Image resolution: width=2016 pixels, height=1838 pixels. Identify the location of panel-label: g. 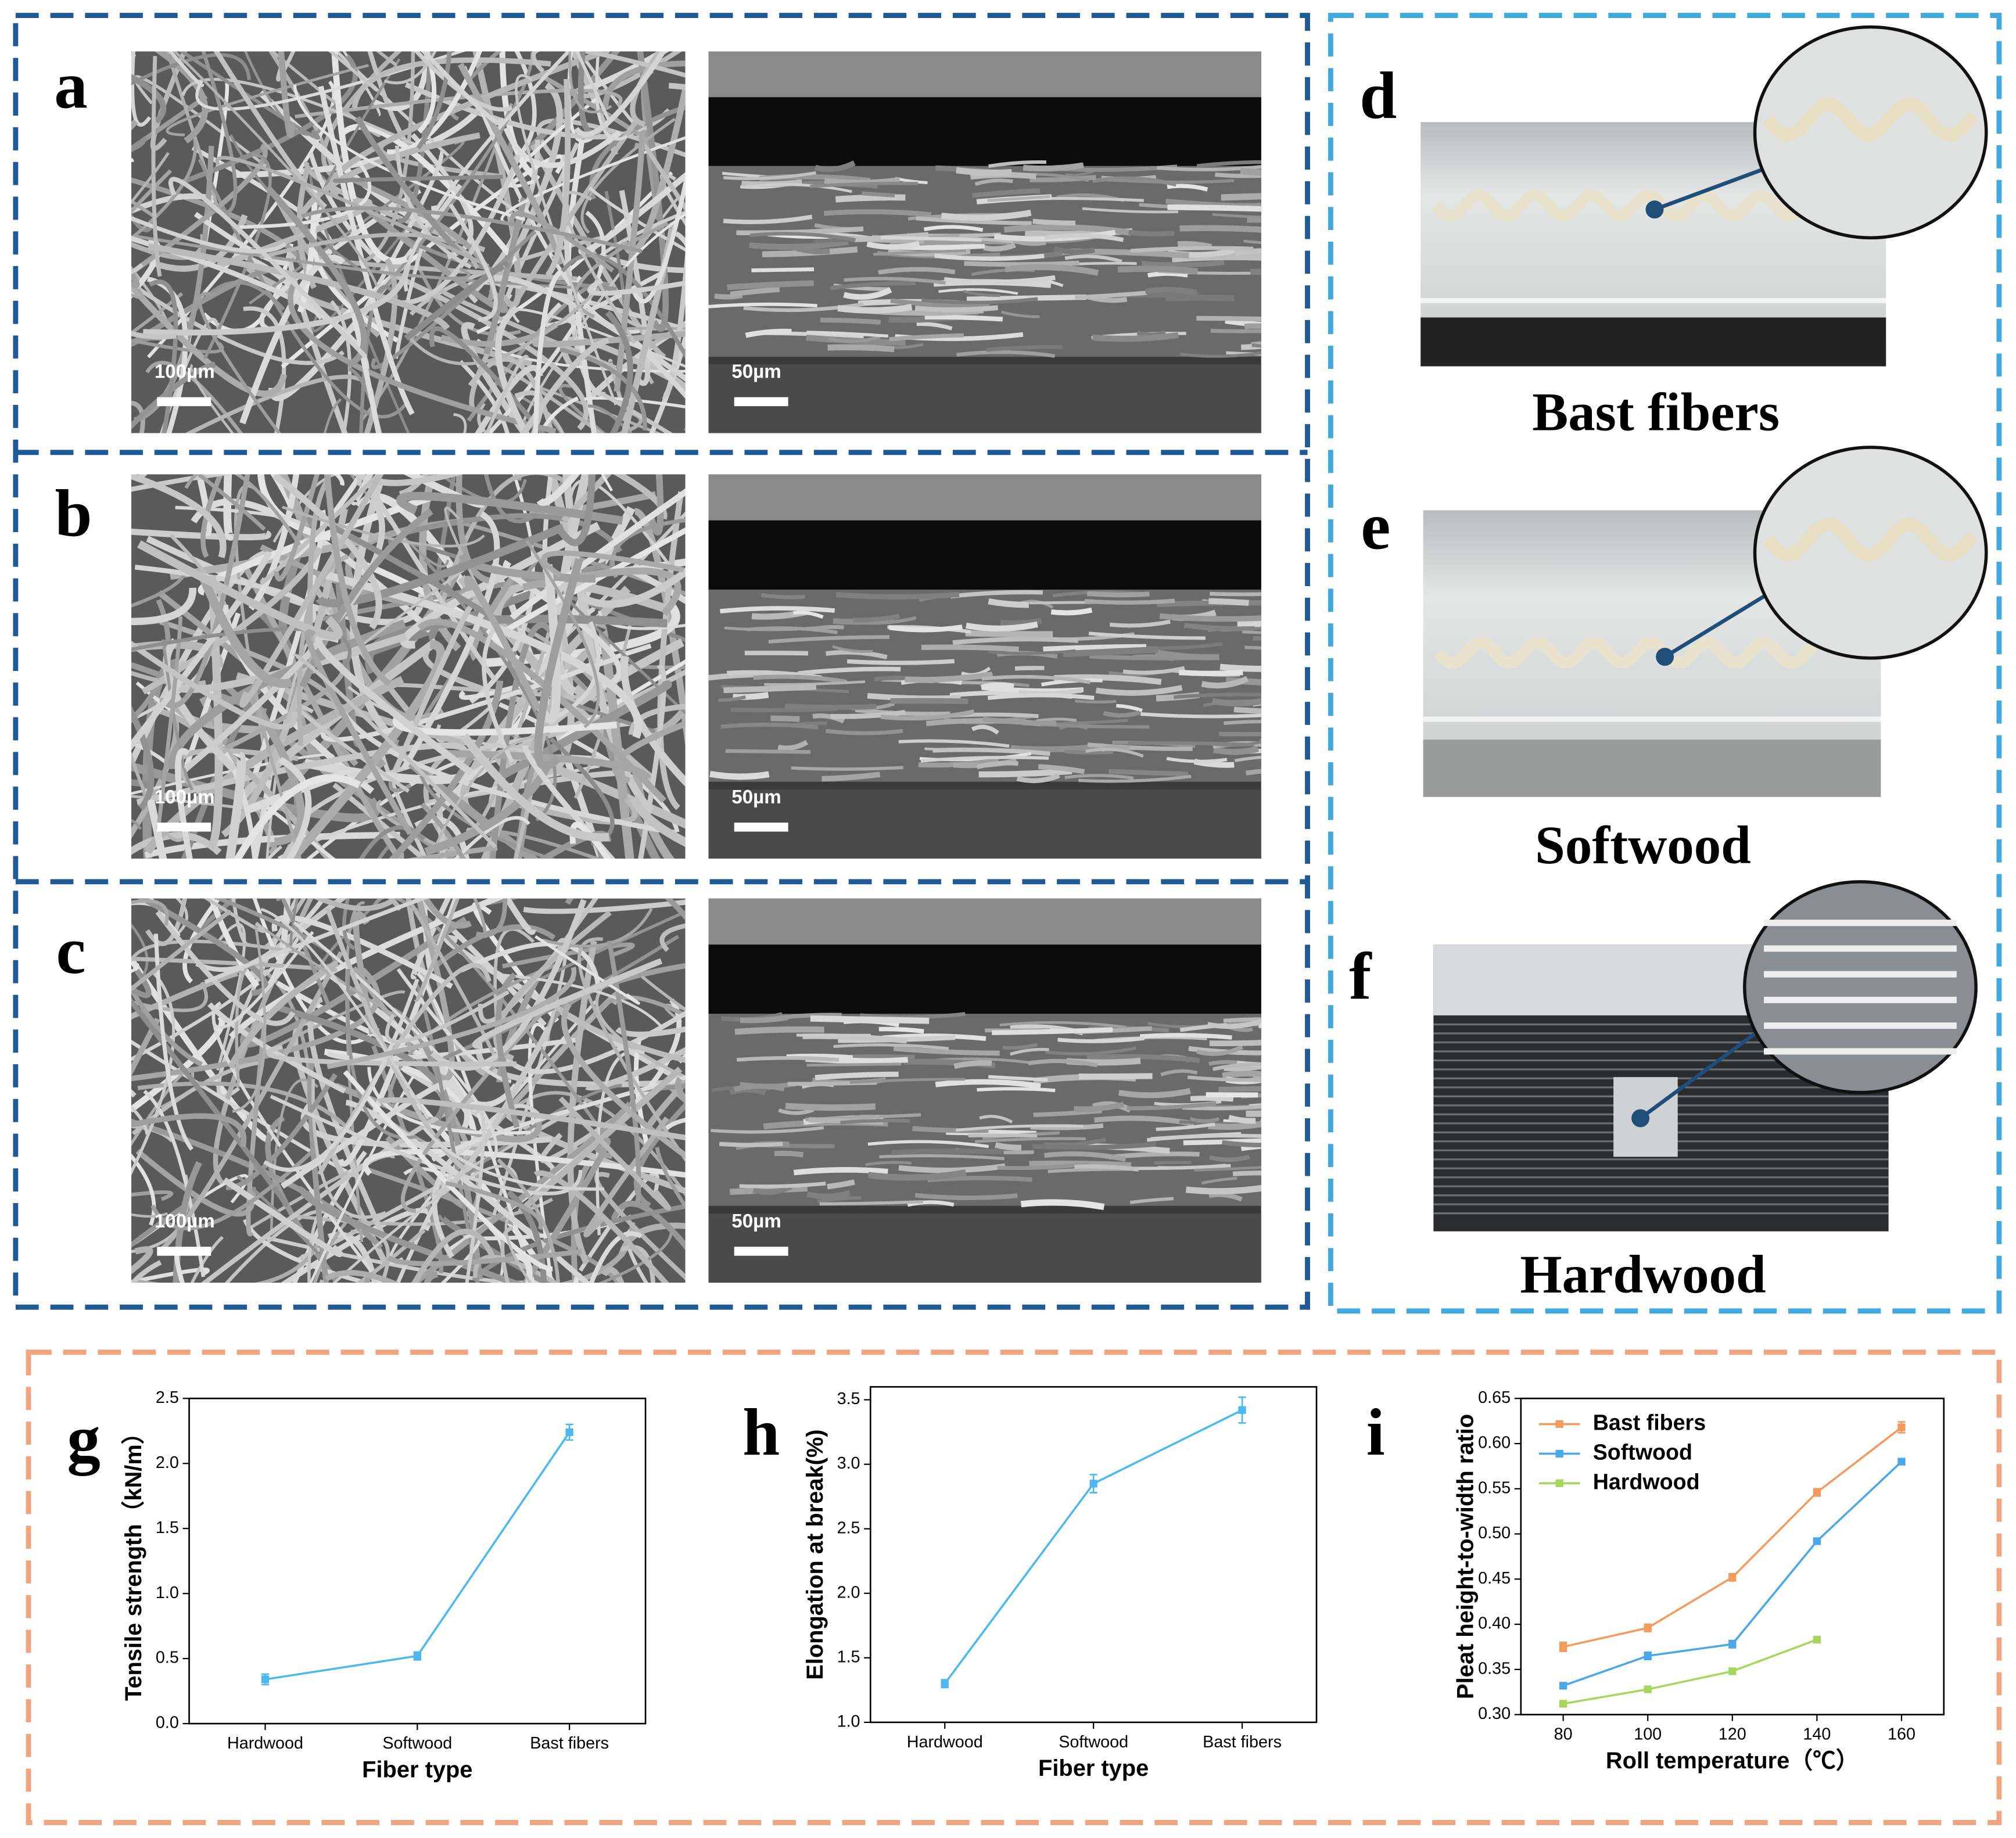
(84, 1439).